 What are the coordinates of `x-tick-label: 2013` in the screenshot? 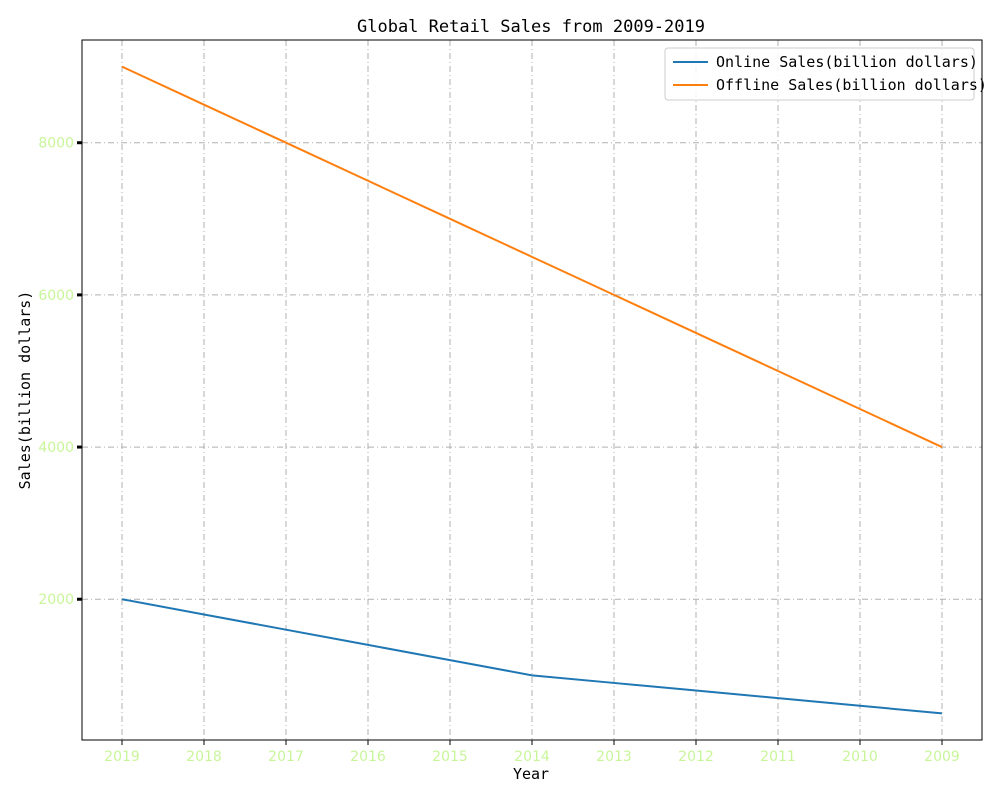 It's located at (614, 757).